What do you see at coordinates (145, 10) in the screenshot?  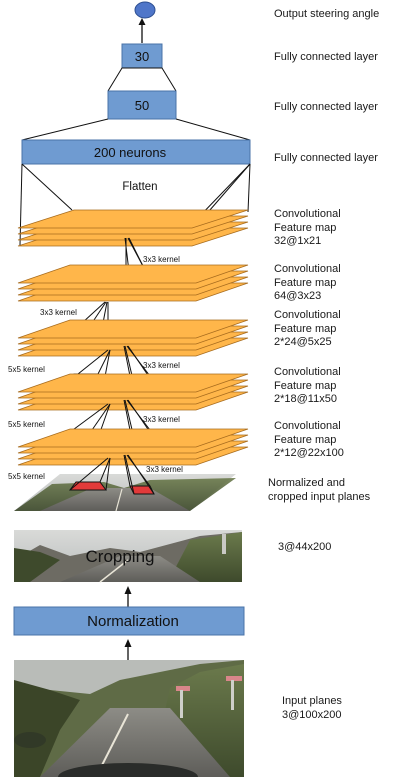 I see `output-node` at bounding box center [145, 10].